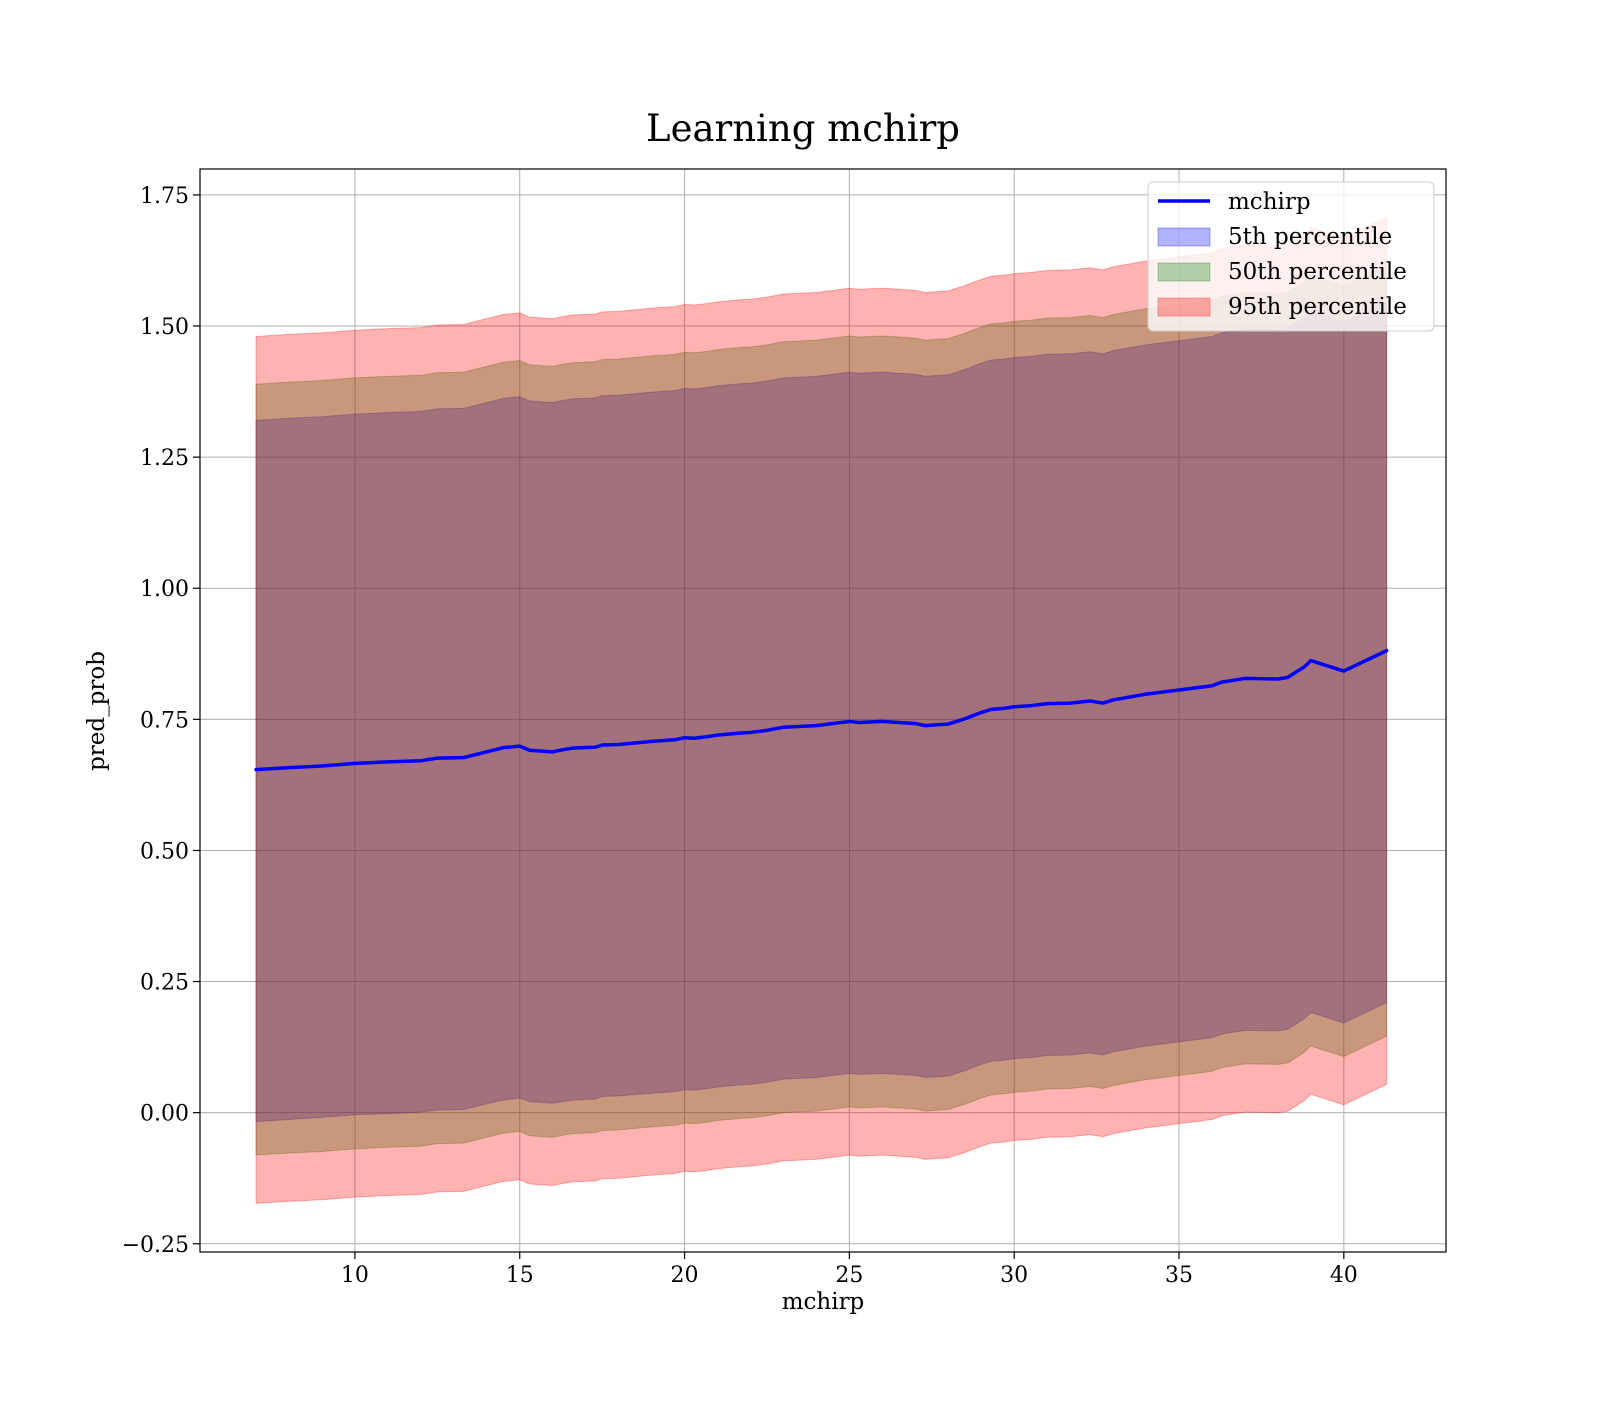 This screenshot has height=1405, width=1600. What do you see at coordinates (685, 1275) in the screenshot?
I see `x-tick-label: 20` at bounding box center [685, 1275].